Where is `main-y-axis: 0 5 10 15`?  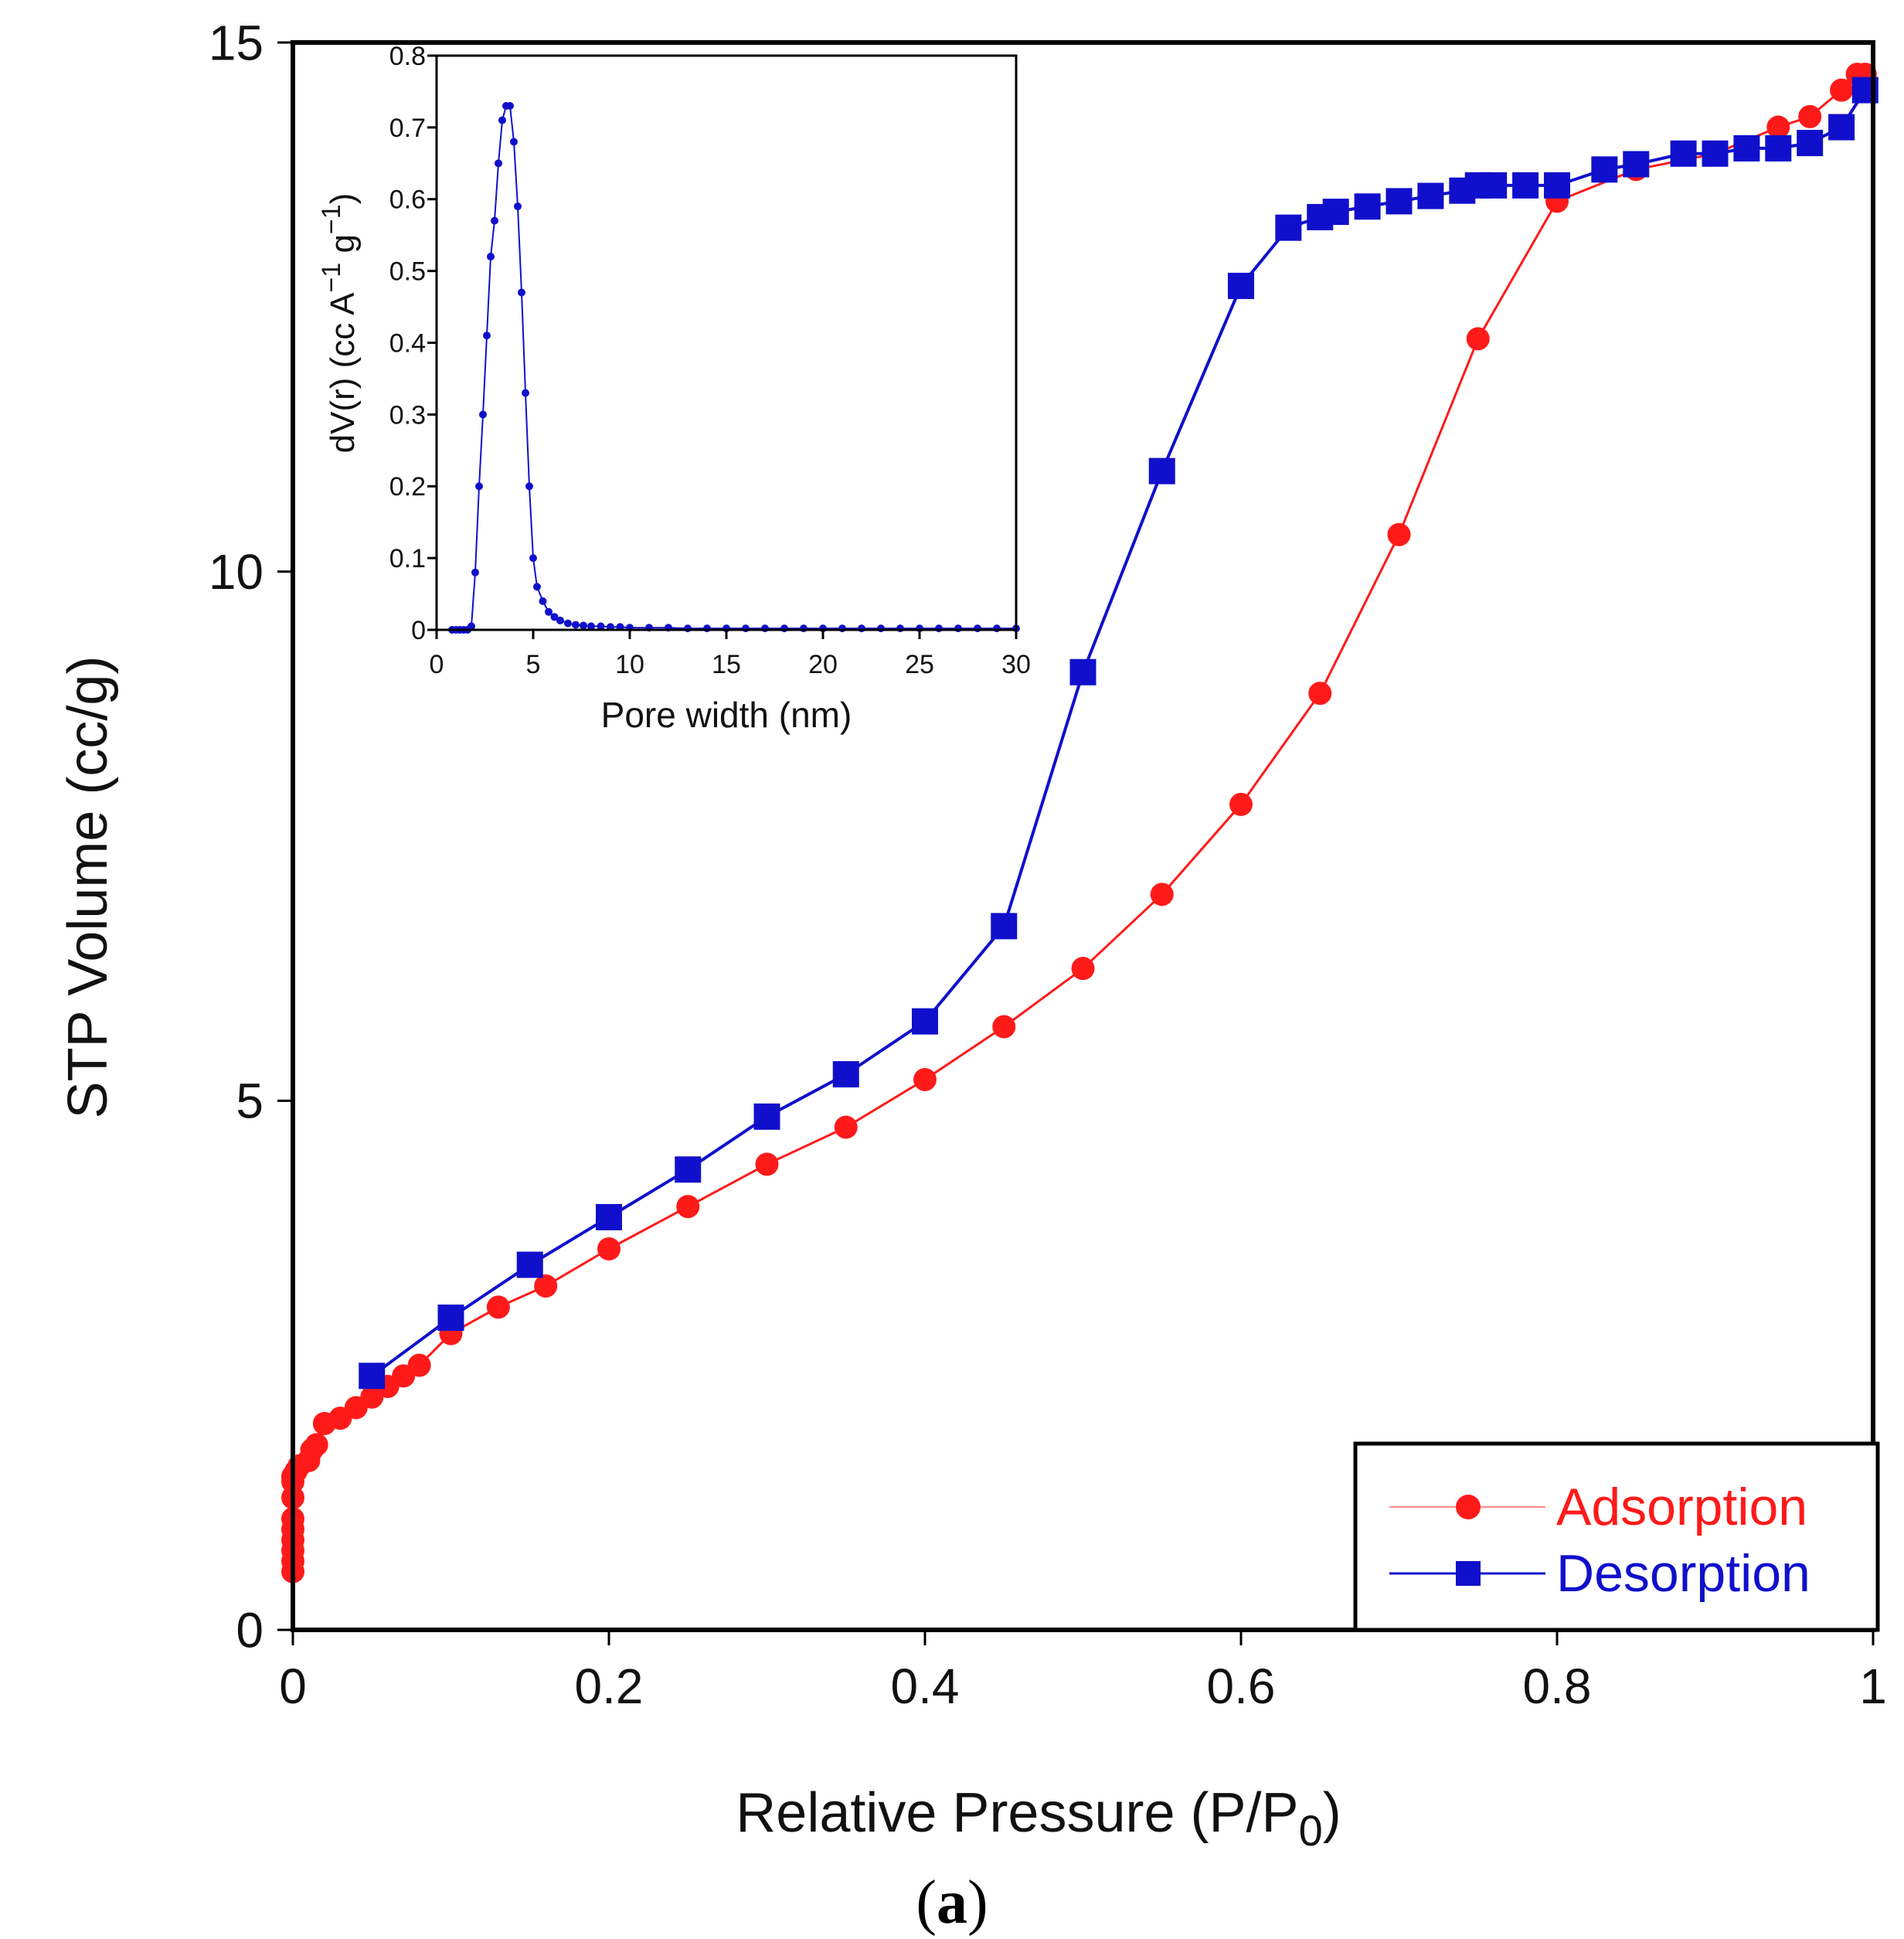 main-y-axis: 0 5 10 15 is located at coordinates (251, 836).